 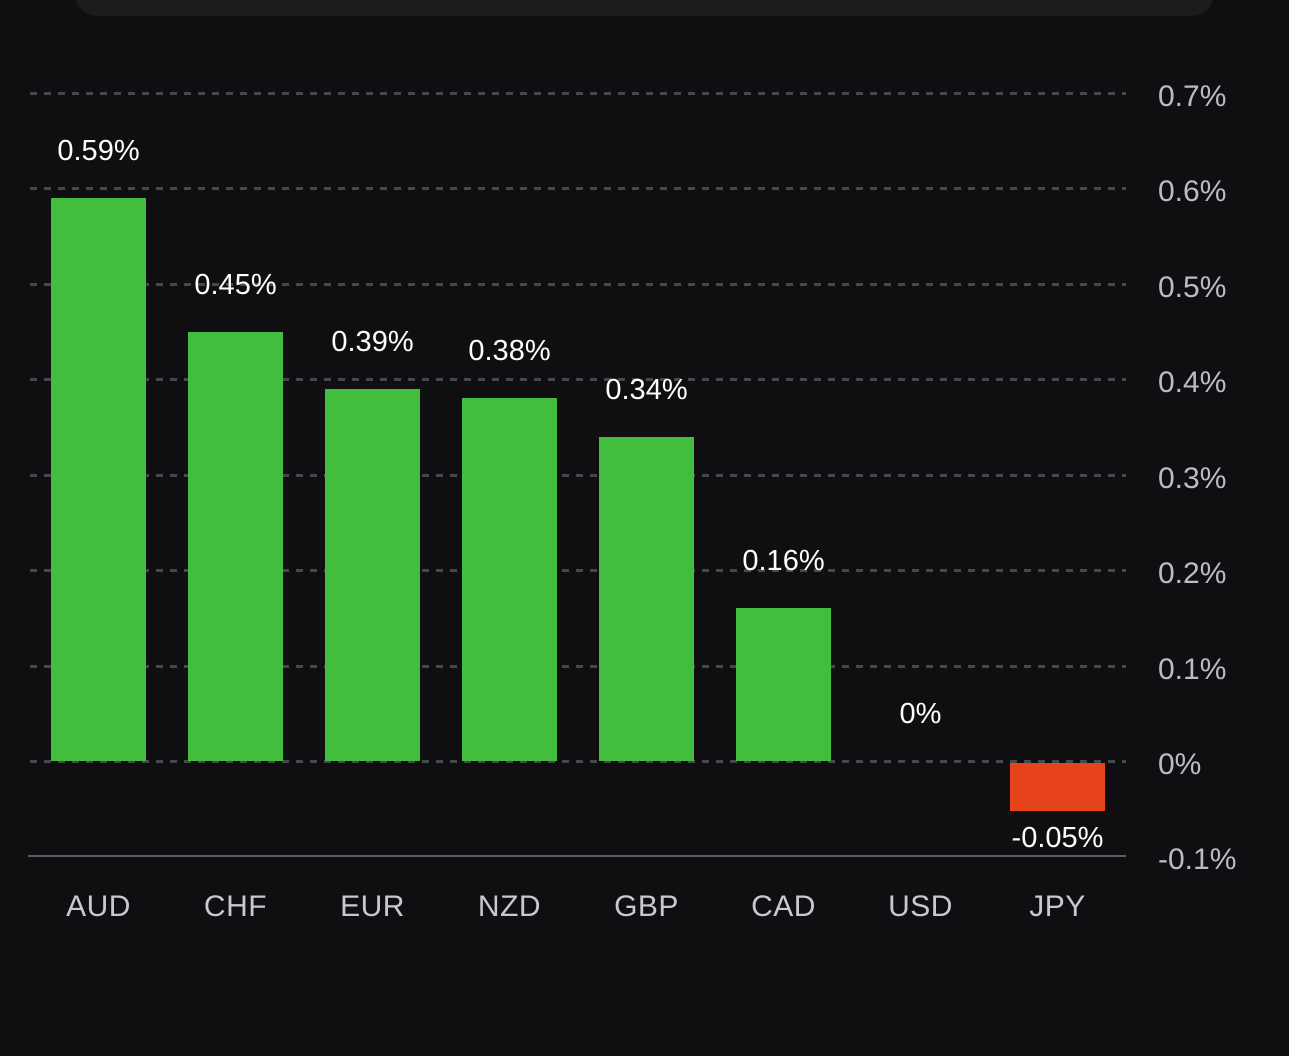 What do you see at coordinates (1192, 669) in the screenshot?
I see `y-tick-label: 0.1%` at bounding box center [1192, 669].